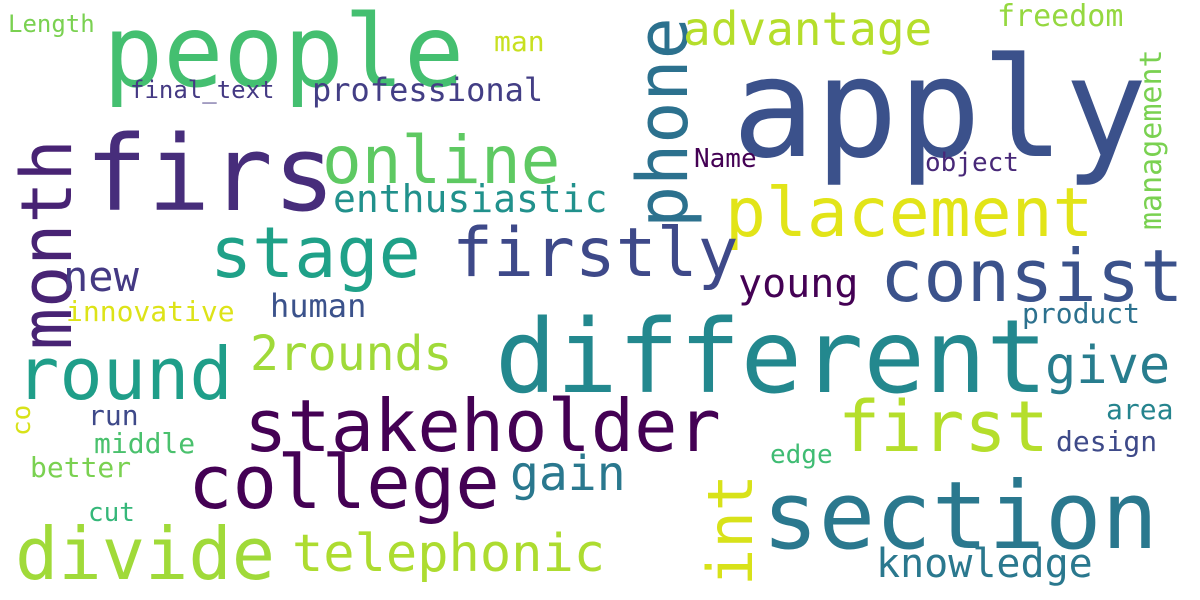  I want to click on word-people: people, so click(284, 55).